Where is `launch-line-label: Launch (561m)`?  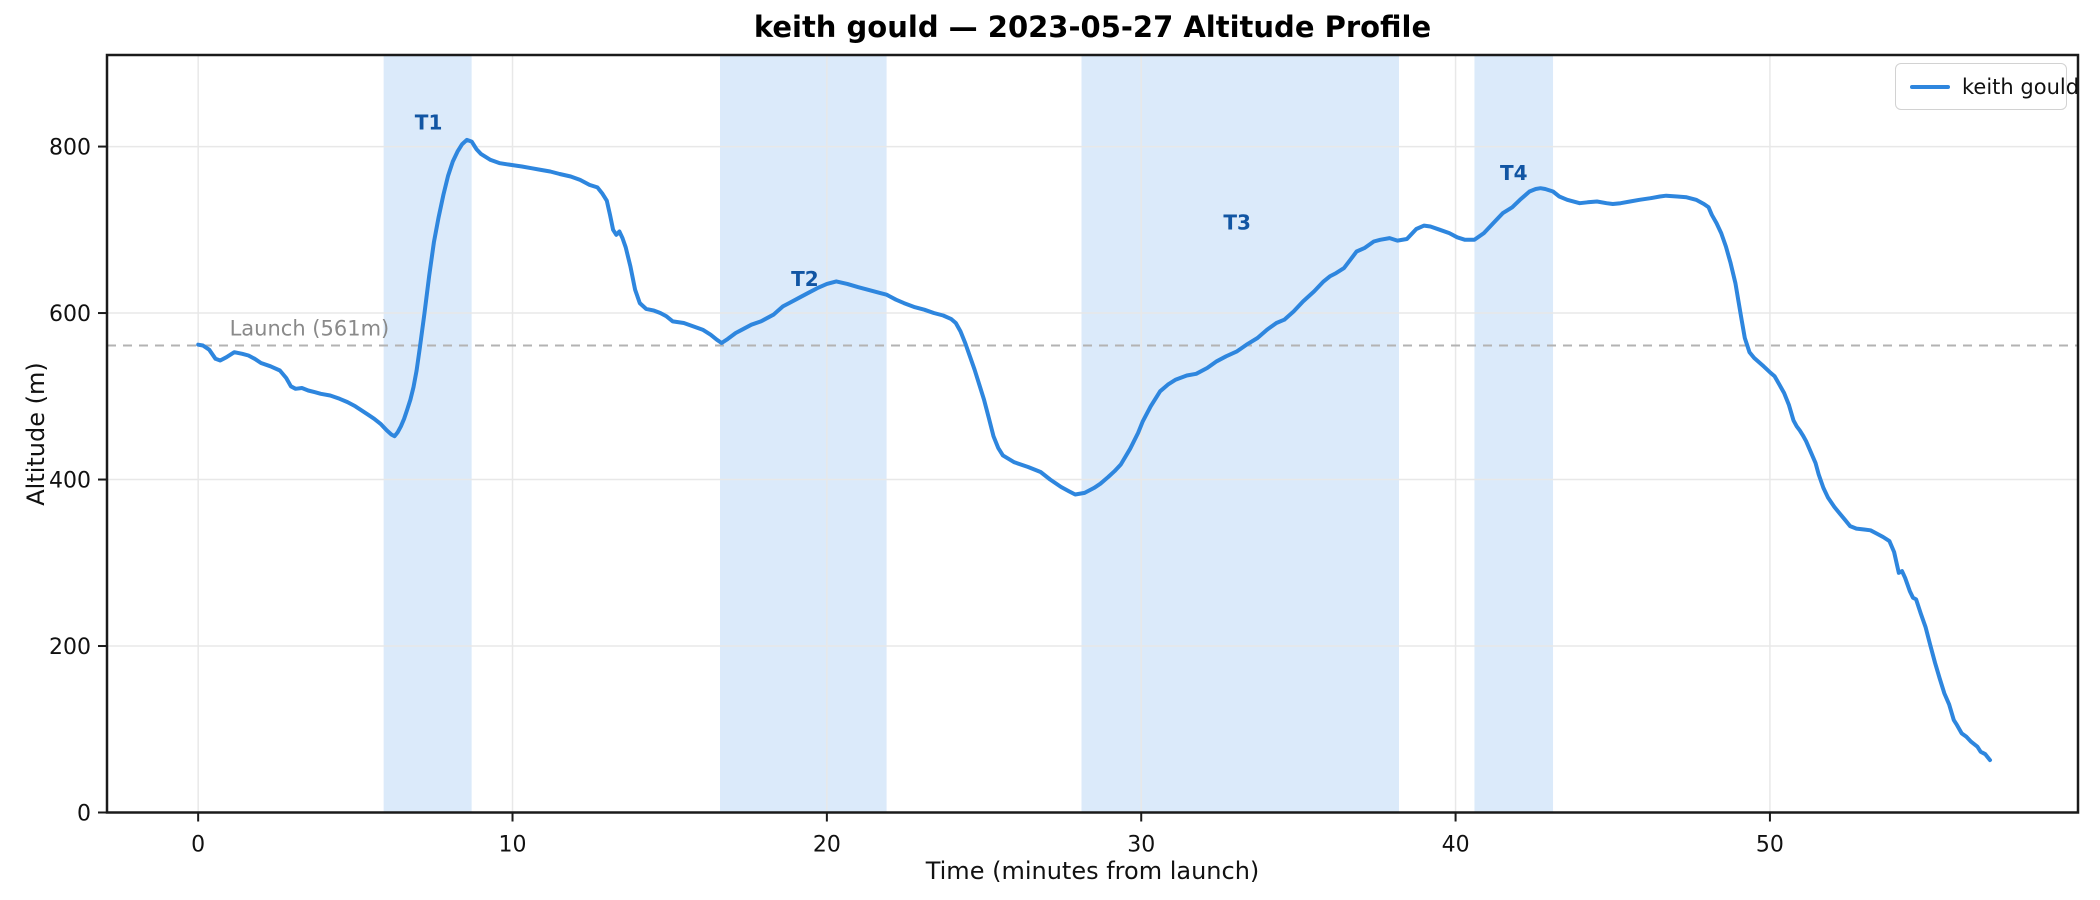 launch-line-label: Launch (561m) is located at coordinates (310, 329).